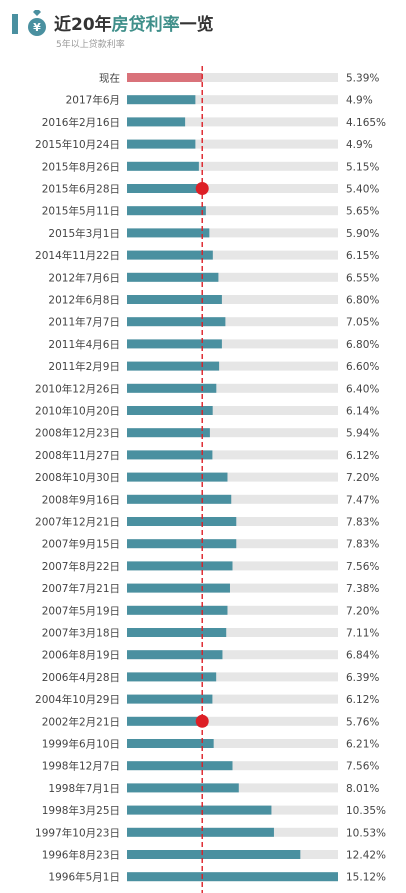 The width and height of the screenshot is (406, 893). Describe the element at coordinates (77, 455) in the screenshot. I see `category-label: 2008年11月27日` at that location.